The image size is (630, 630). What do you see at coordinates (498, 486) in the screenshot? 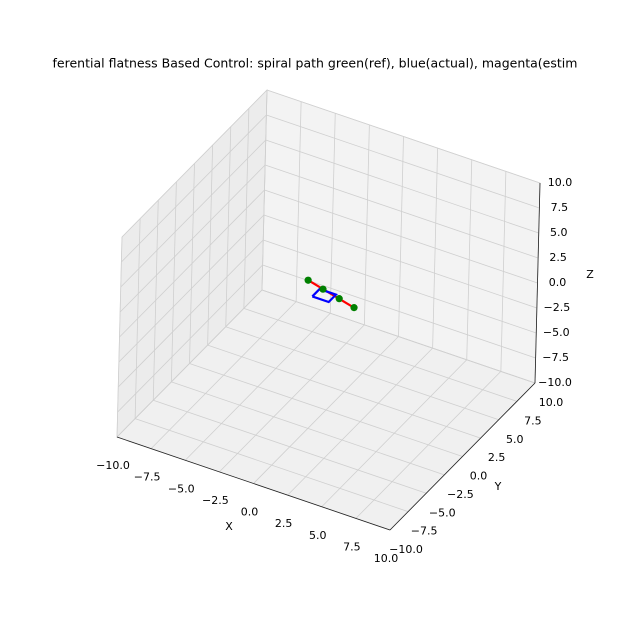
I see `y-axis-label: Y` at bounding box center [498, 486].